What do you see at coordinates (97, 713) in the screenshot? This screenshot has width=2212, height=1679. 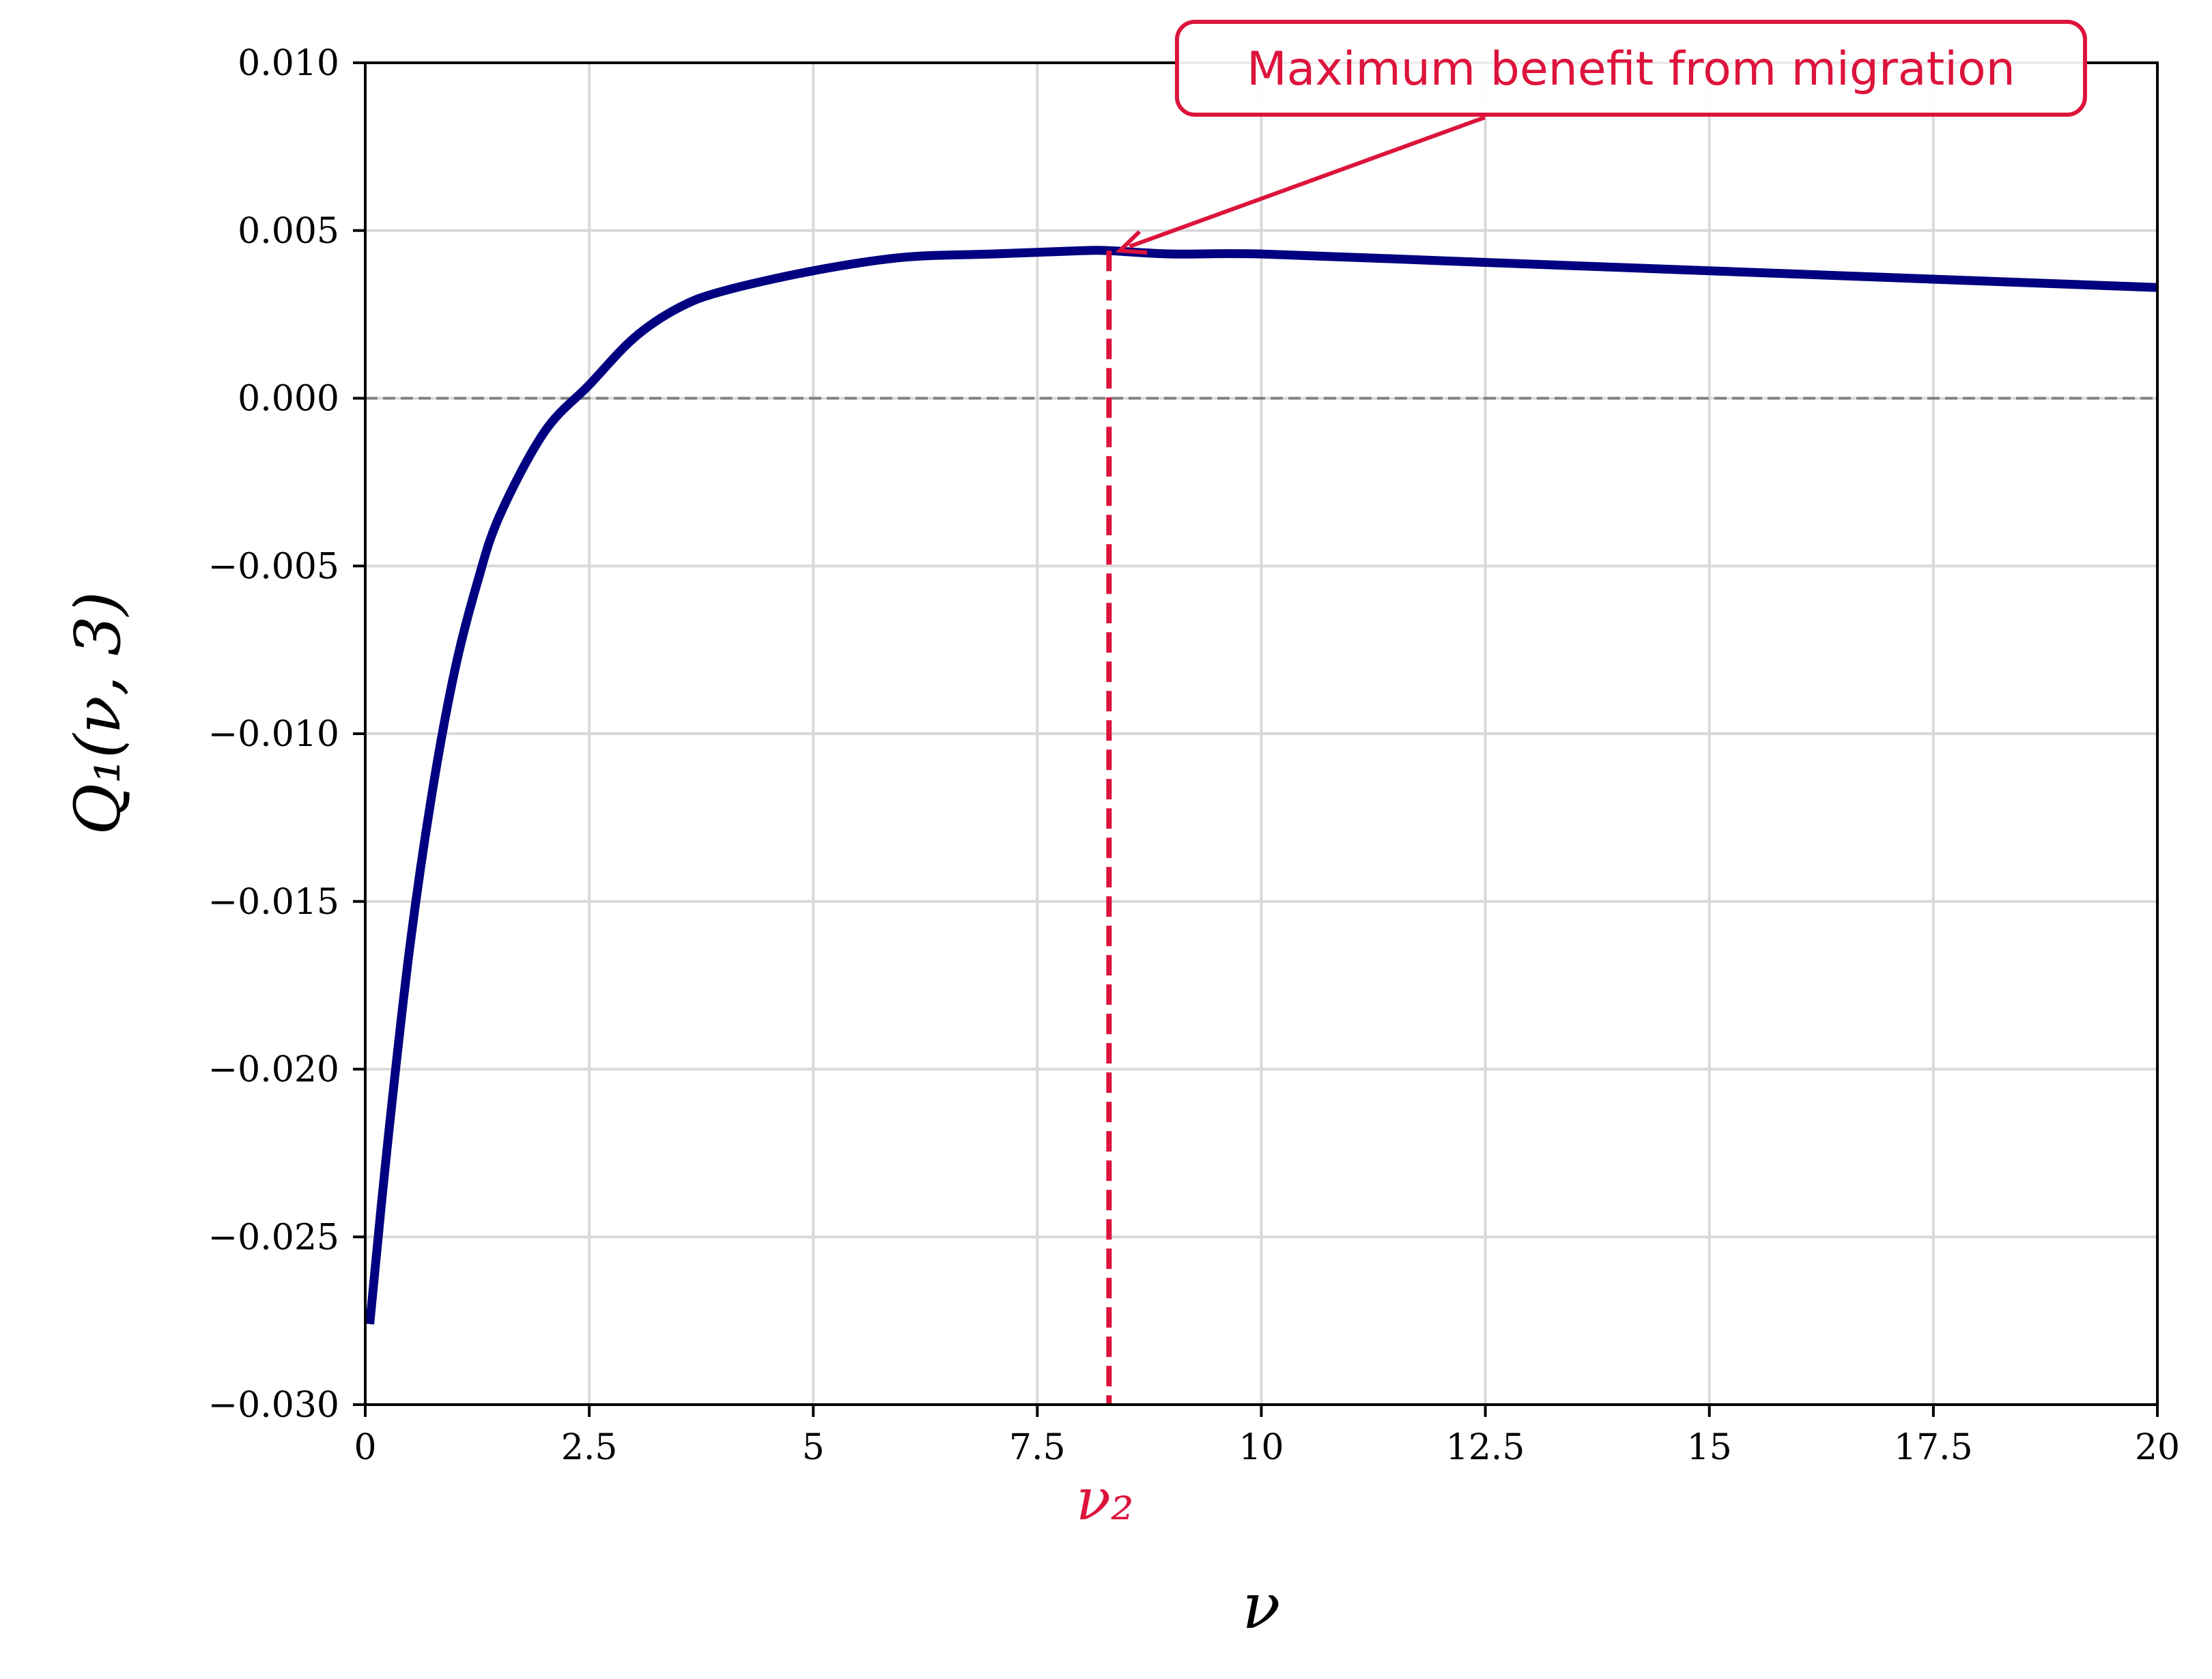 I see `y-axis-label: Q₁(ν, 3)` at bounding box center [97, 713].